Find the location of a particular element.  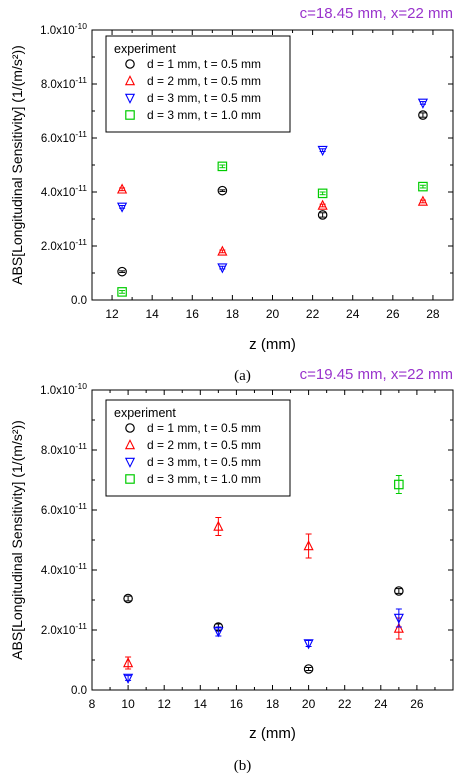

chart-title: c=19.45 mm, x=22 mm is located at coordinates (376, 374).